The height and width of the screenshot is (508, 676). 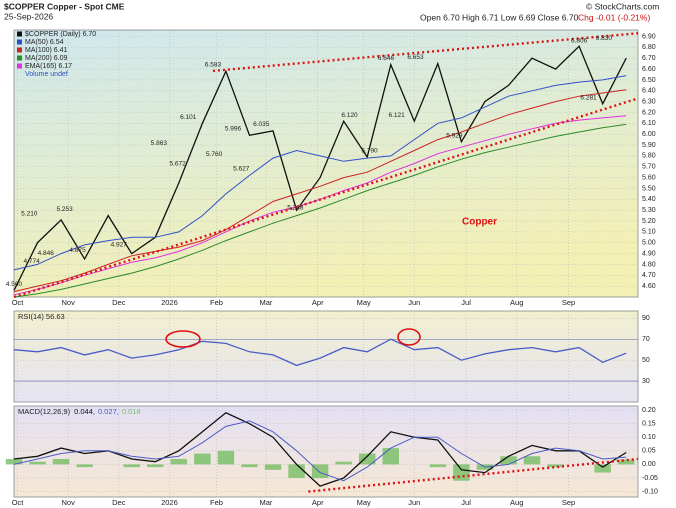 I want to click on price-annotation: 6.830, so click(x=604, y=38).